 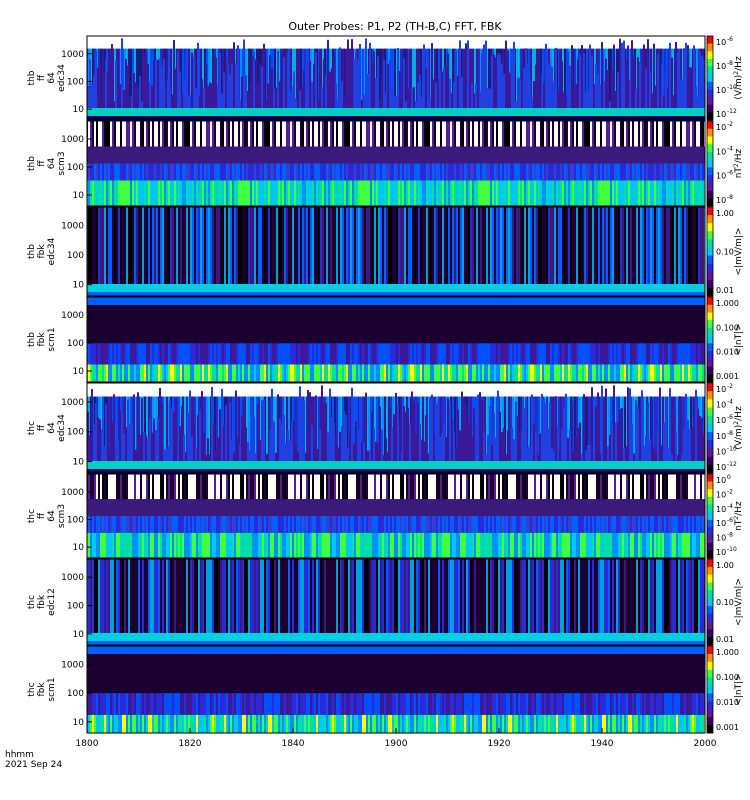 What do you see at coordinates (727, 702) in the screenshot?
I see `colorbar-tick-label: 0.010` at bounding box center [727, 702].